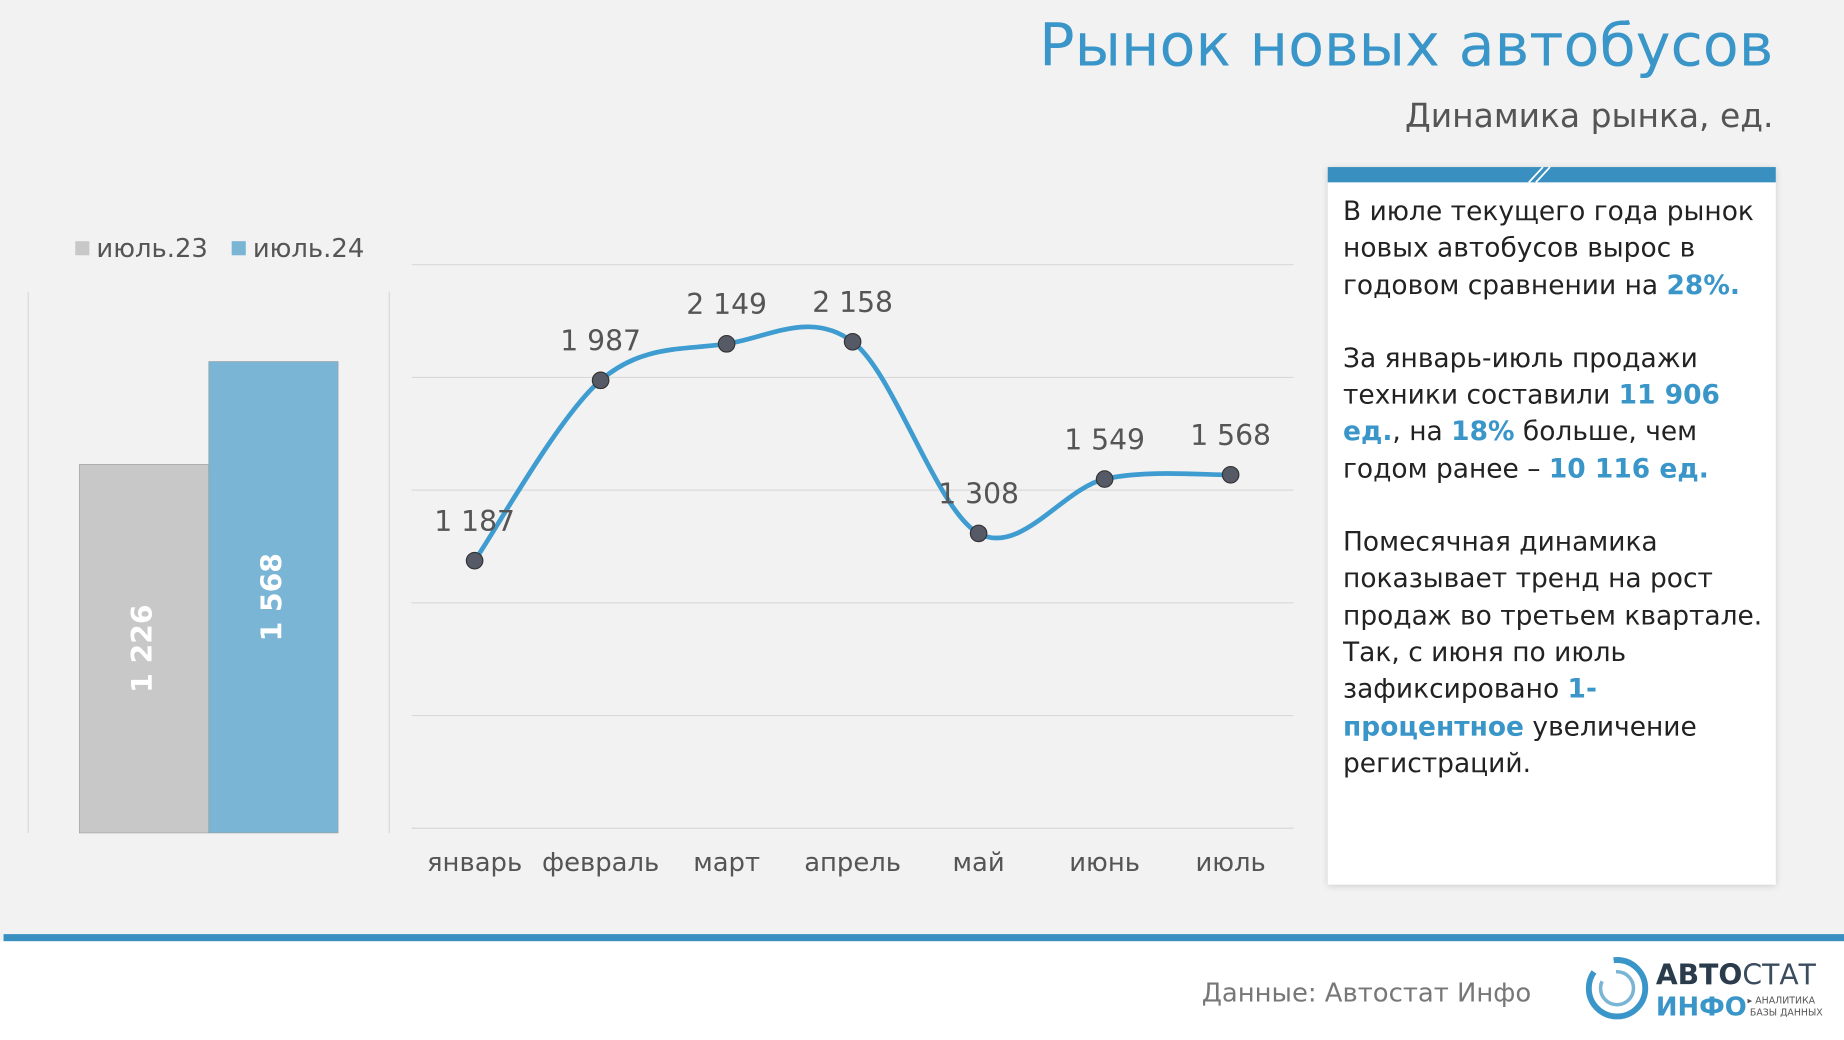  What do you see at coordinates (151, 249) in the screenshot?
I see `legend-label: июль.23` at bounding box center [151, 249].